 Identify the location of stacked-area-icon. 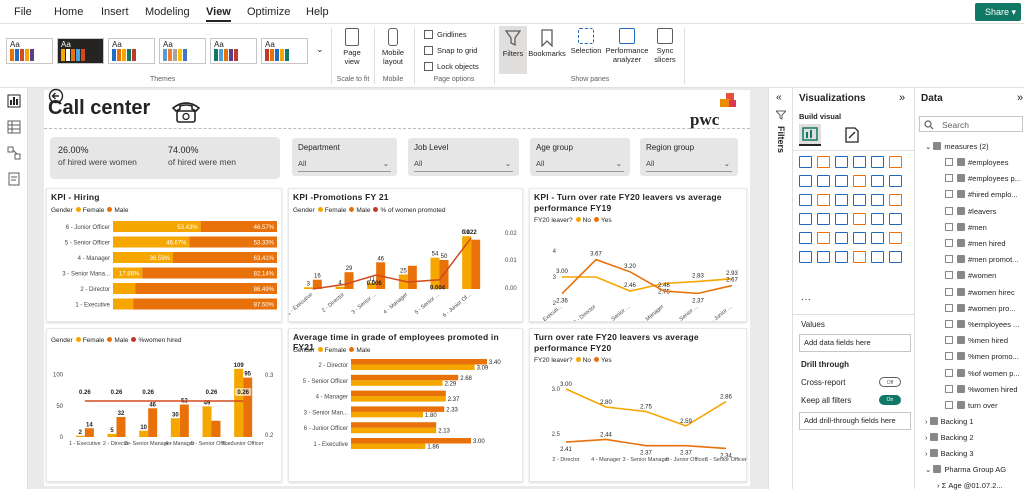
(841, 181).